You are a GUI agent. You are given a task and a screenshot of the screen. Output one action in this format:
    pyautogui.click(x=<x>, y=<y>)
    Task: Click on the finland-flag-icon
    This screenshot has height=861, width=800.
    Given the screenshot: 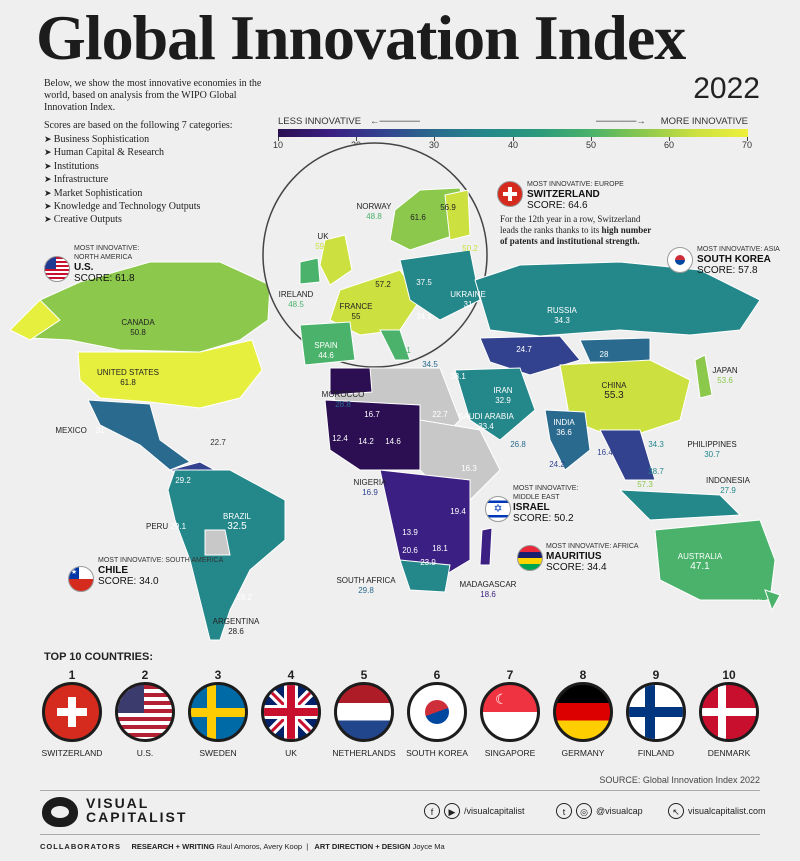 What is the action you would take?
    pyautogui.click(x=656, y=712)
    